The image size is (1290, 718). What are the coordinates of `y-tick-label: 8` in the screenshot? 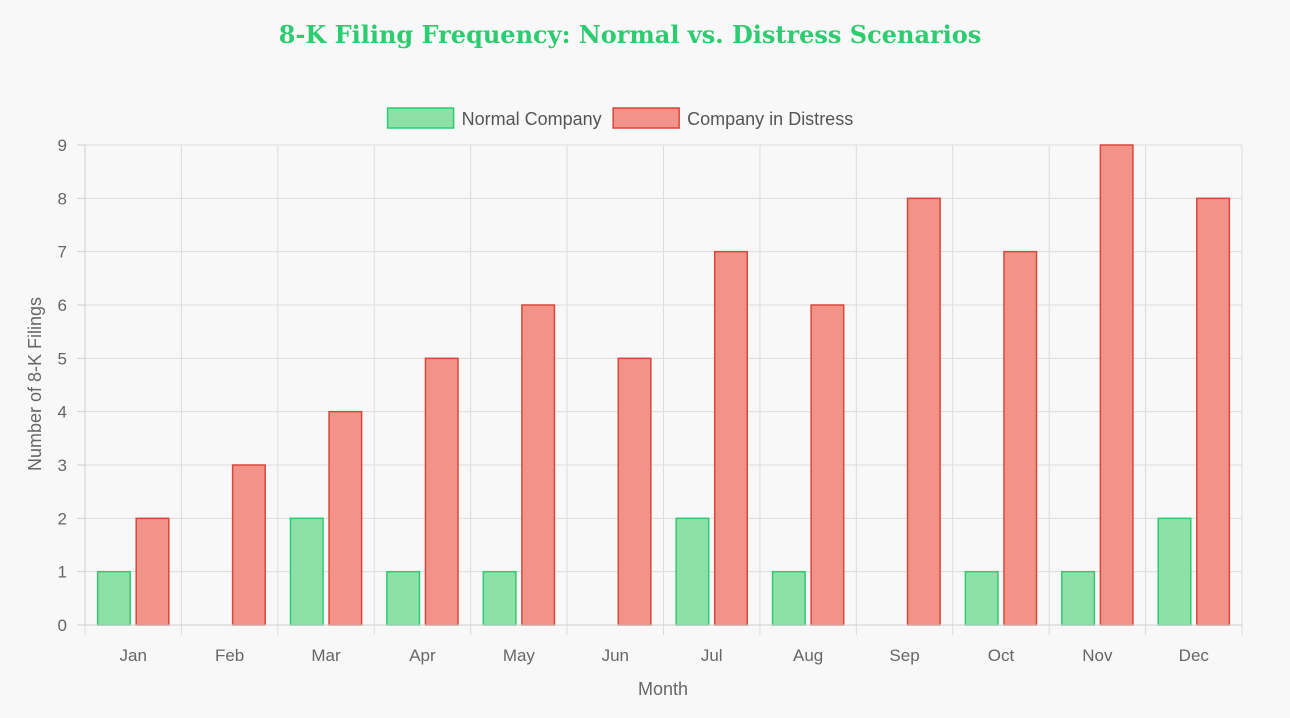 It's located at (62, 198).